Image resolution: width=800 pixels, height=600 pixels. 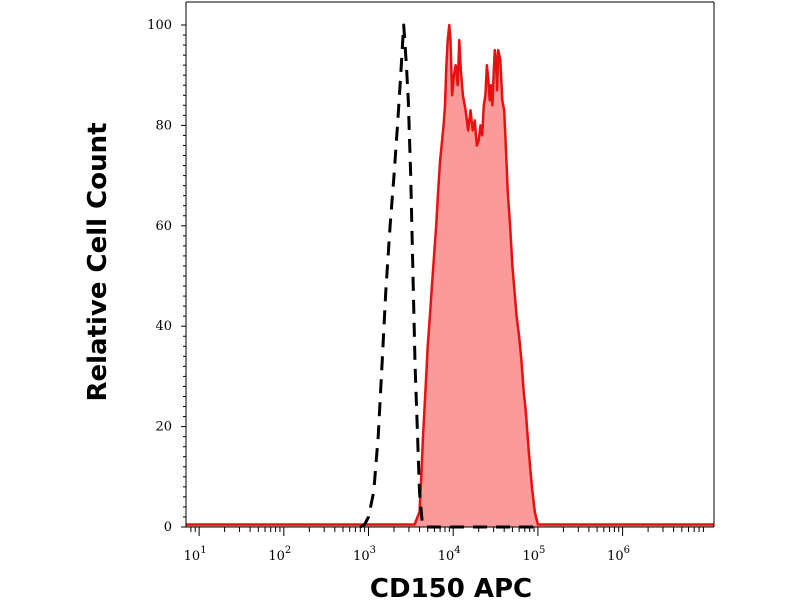 I want to click on x-tick-exponent-1: 2, so click(x=288, y=550).